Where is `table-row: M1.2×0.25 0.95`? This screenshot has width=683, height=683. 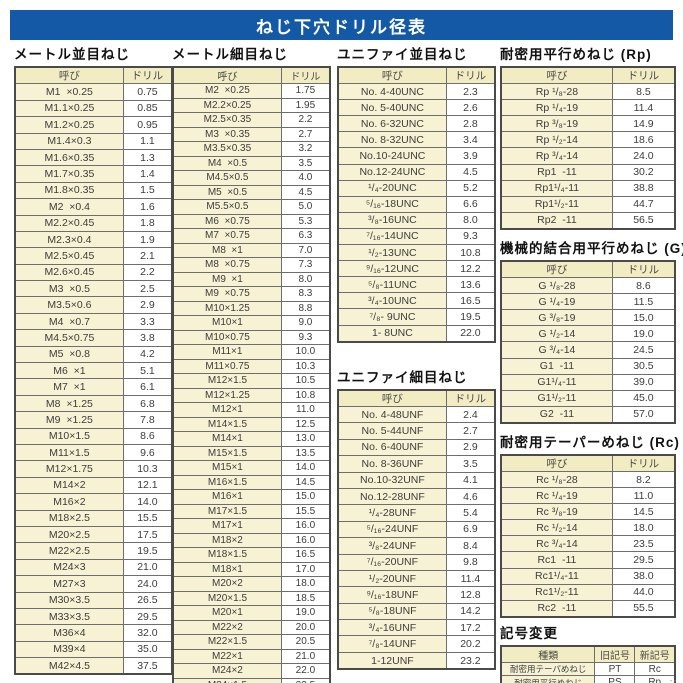
table-row: M1.2×0.25 0.95 is located at coordinates (93, 125).